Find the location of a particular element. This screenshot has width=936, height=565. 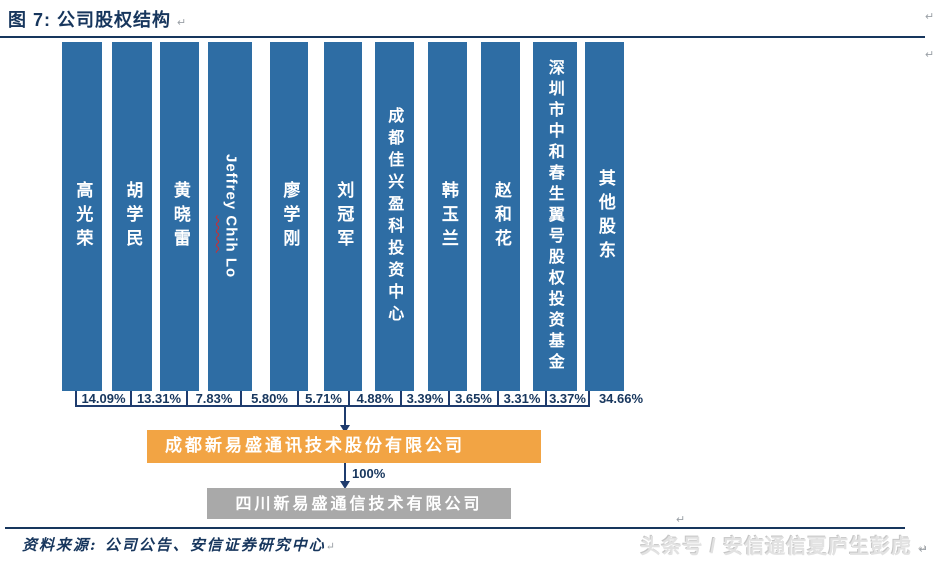

shareholder-name: 其他股东 is located at coordinates (604, 216).